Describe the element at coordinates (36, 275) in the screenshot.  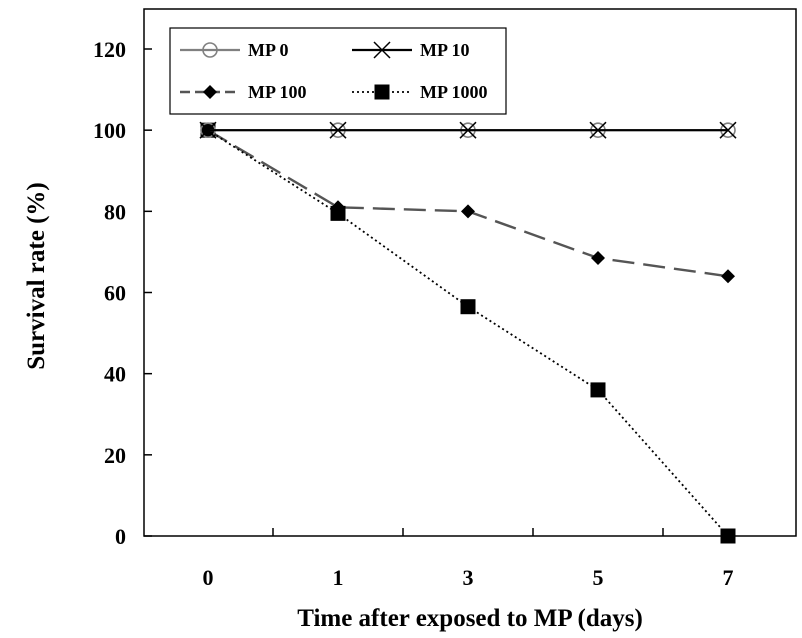
I see `y-axis-title: Survival rate (%)` at that location.